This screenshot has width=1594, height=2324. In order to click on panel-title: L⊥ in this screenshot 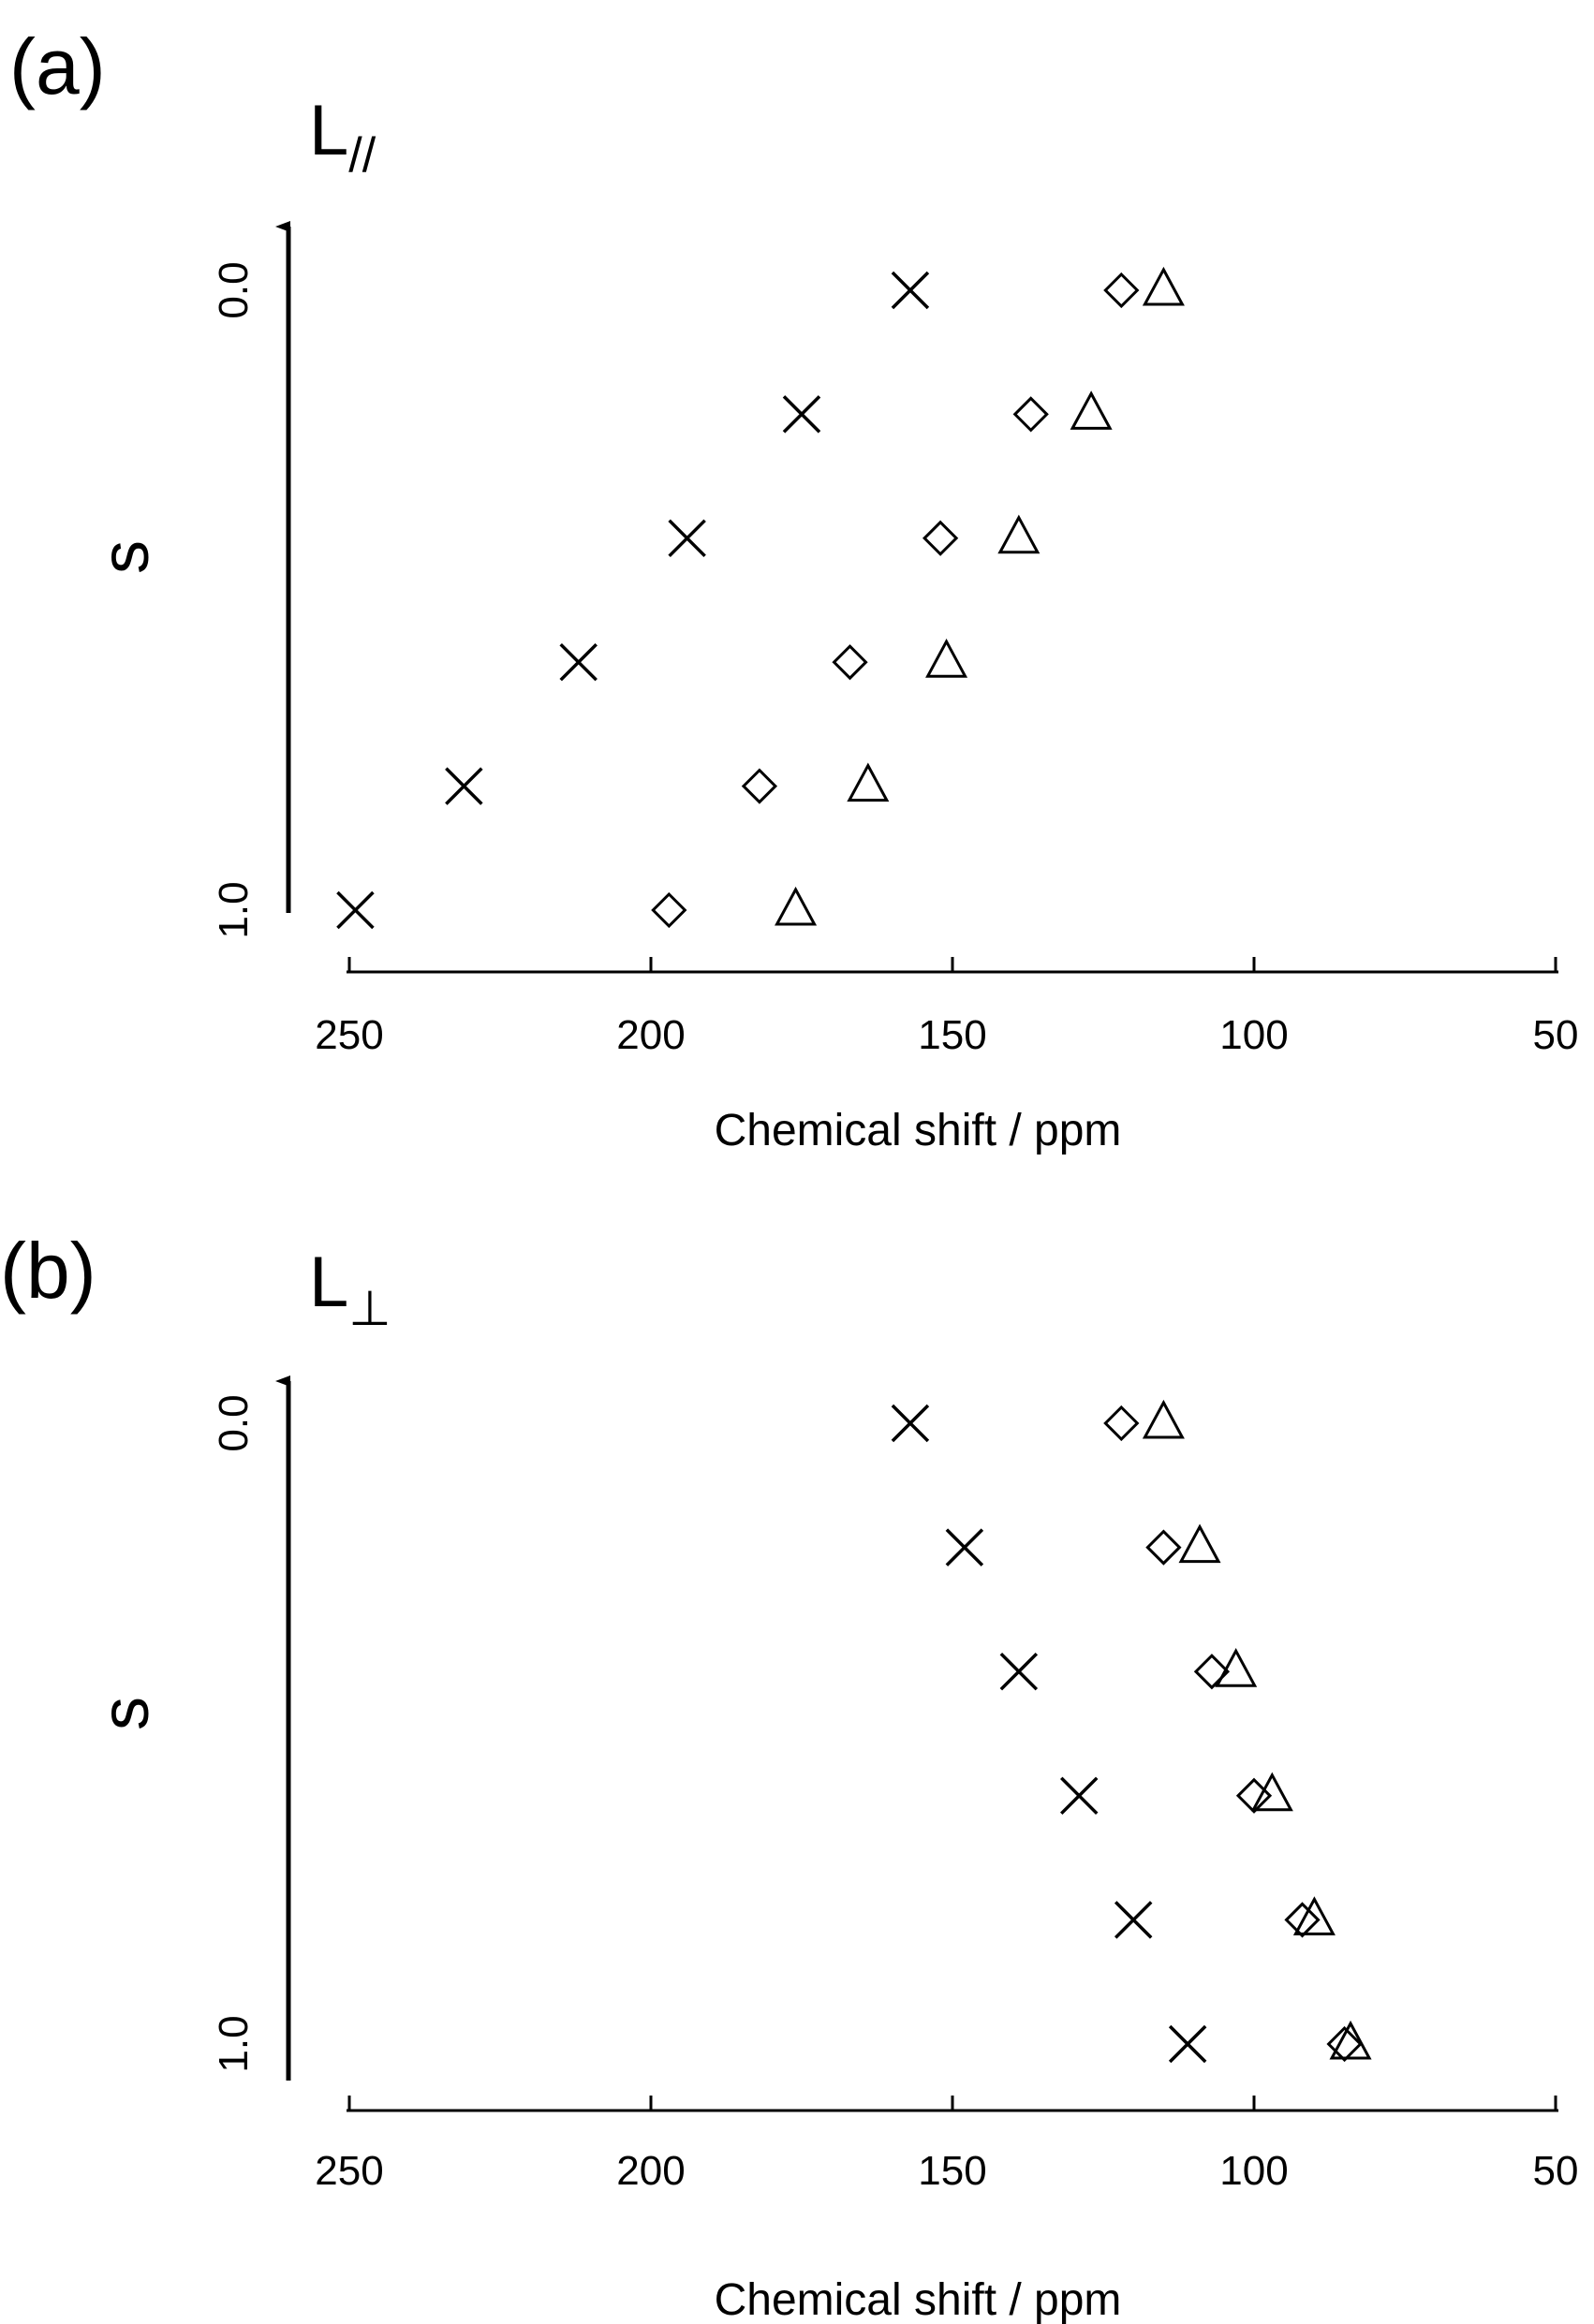, I will do `click(350, 1289)`.